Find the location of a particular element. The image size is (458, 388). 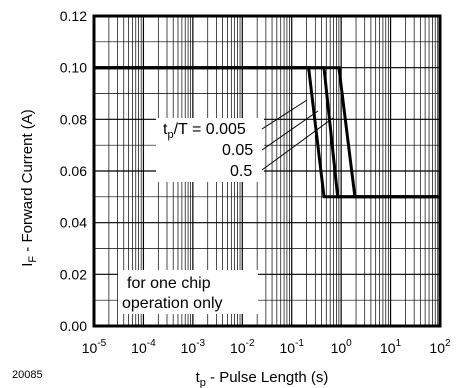

x-tick-label: 10⁻¹ is located at coordinates (291, 347).